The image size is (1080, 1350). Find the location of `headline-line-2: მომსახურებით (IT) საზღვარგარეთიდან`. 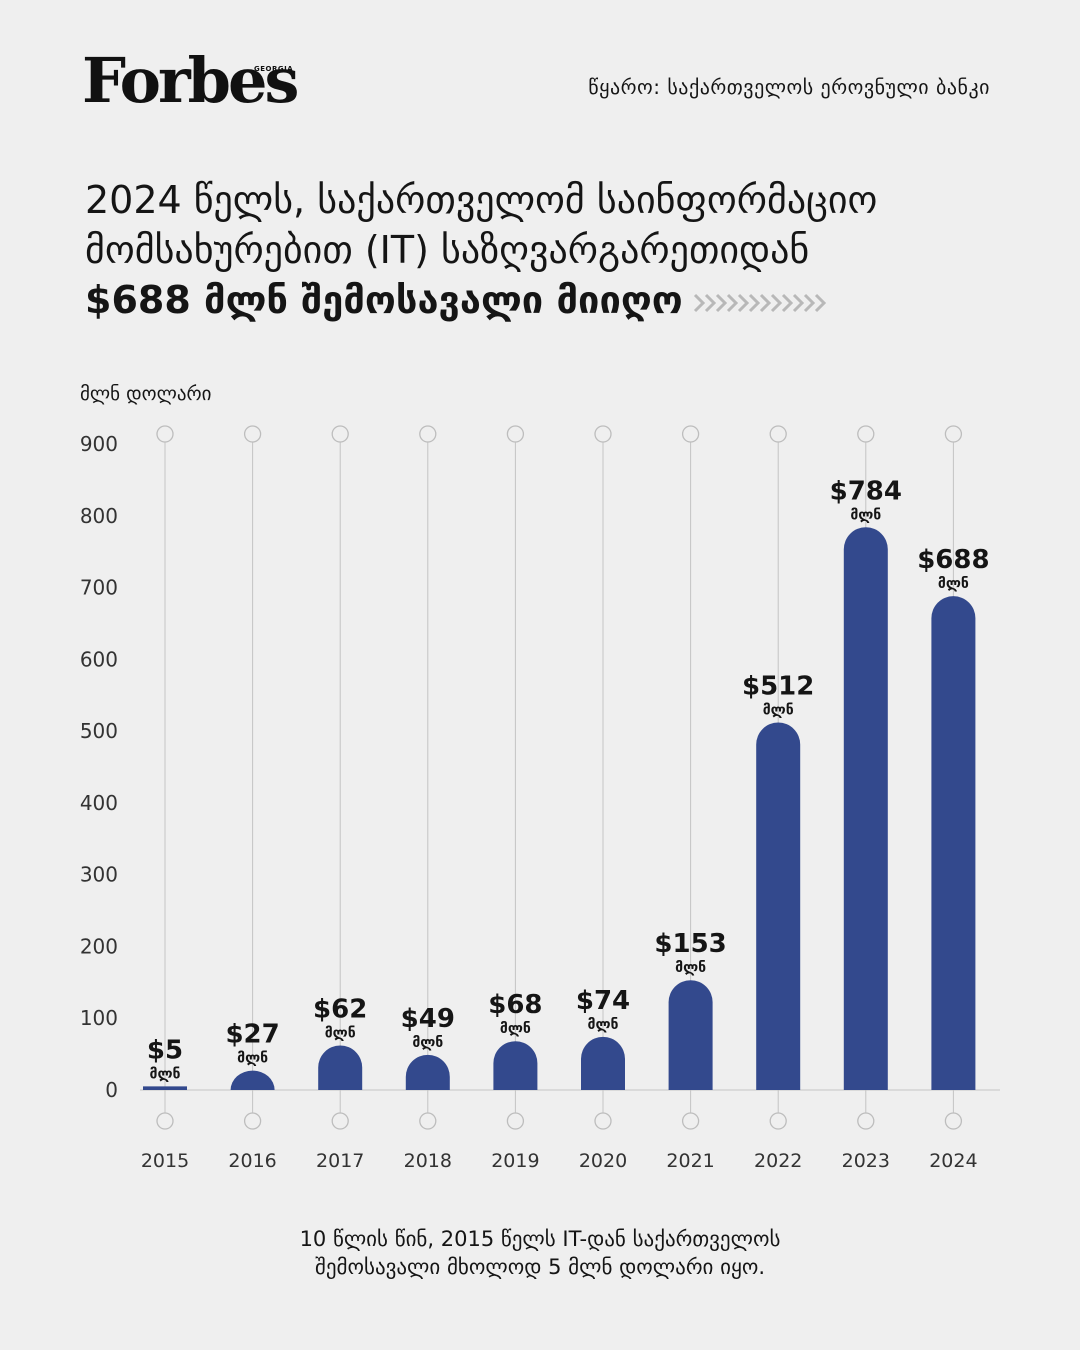

headline-line-2: მომსახურებით (IT) საზღვარგარეთიდან is located at coordinates (447, 250).